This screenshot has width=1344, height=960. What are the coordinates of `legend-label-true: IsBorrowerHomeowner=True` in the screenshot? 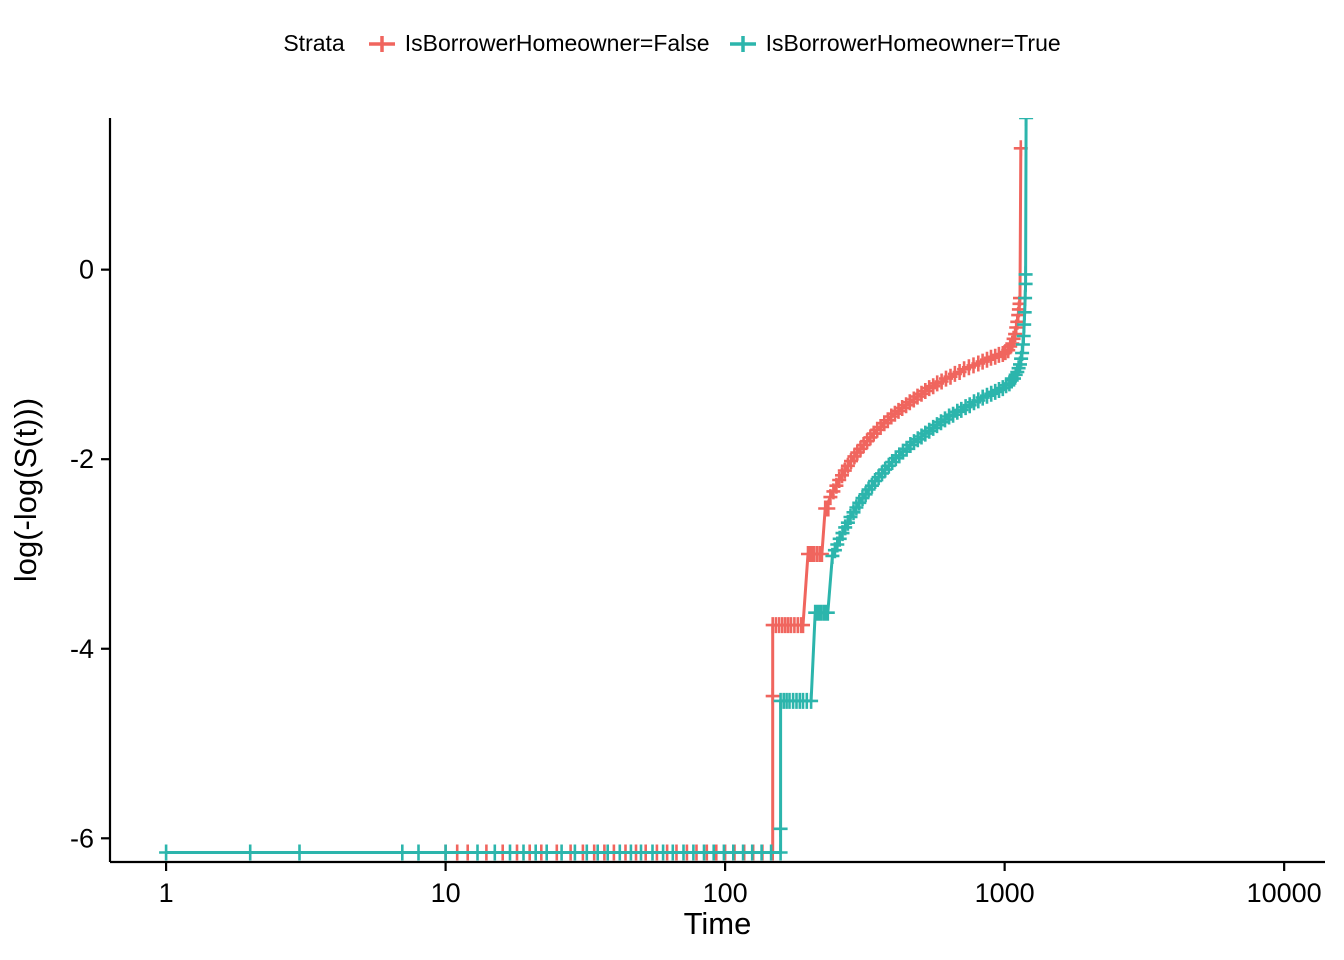 It's located at (913, 43).